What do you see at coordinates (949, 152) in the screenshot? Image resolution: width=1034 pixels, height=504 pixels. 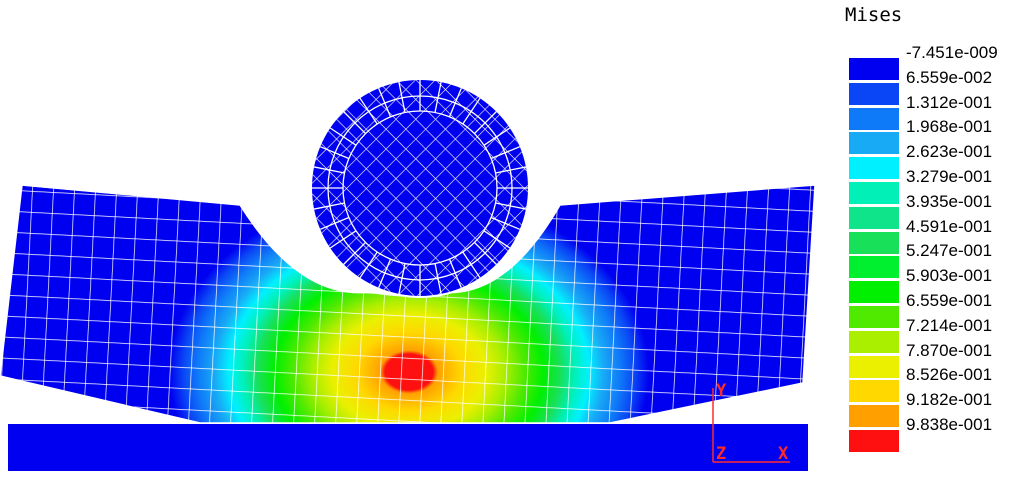 I see `legend-label: 2.623e-001` at bounding box center [949, 152].